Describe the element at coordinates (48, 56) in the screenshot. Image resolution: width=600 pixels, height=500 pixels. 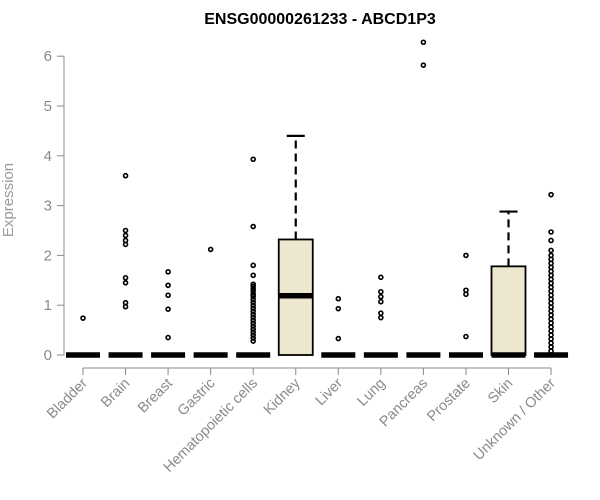
I see `y-tick-label: 6` at that location.